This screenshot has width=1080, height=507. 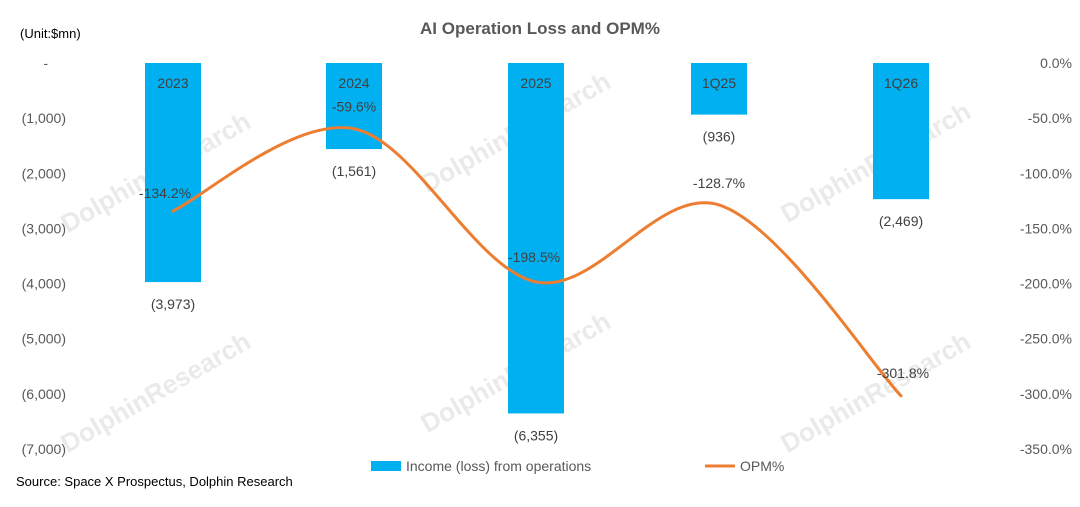 What do you see at coordinates (901, 131) in the screenshot?
I see `bar-1Q26` at bounding box center [901, 131].